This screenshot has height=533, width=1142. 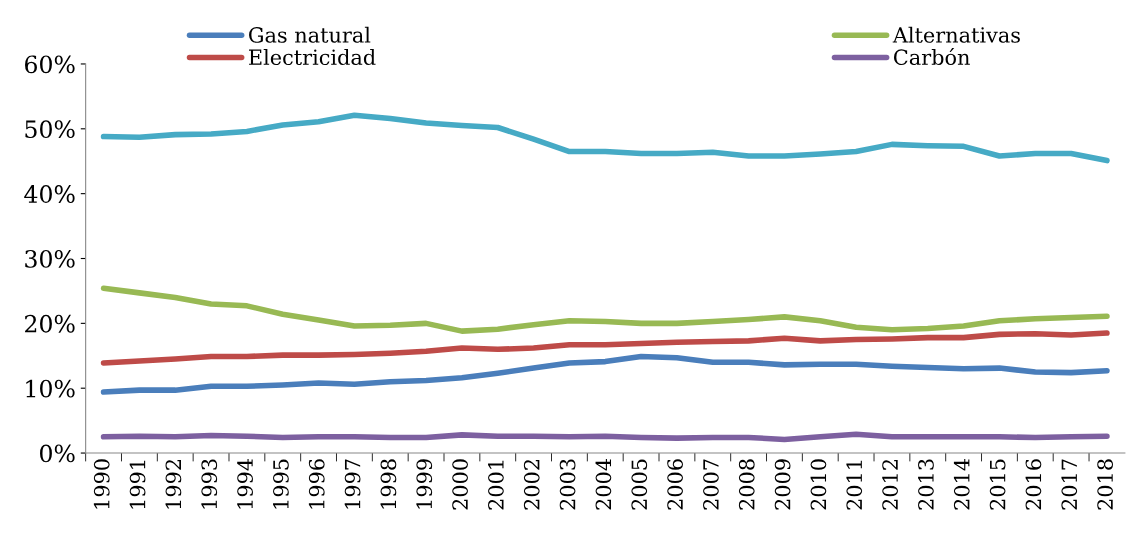 What do you see at coordinates (1069, 484) in the screenshot?
I see `x-tick-label: 2017` at bounding box center [1069, 484].